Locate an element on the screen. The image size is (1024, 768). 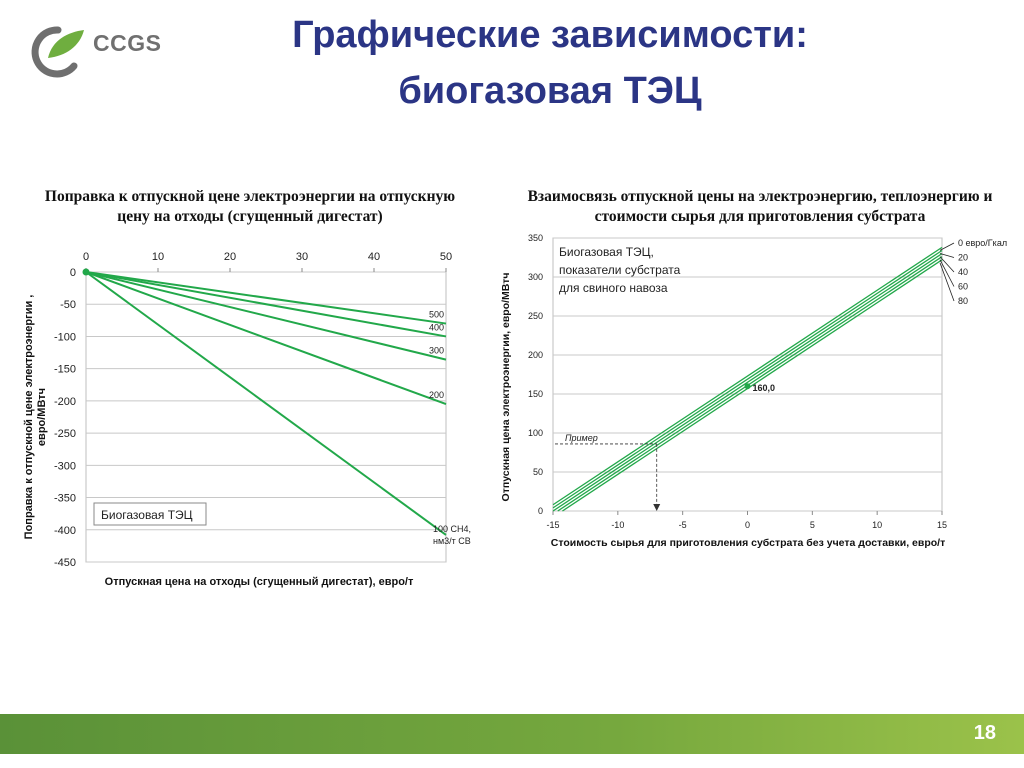
ccgs-logo is located at coordinates (57, 52).